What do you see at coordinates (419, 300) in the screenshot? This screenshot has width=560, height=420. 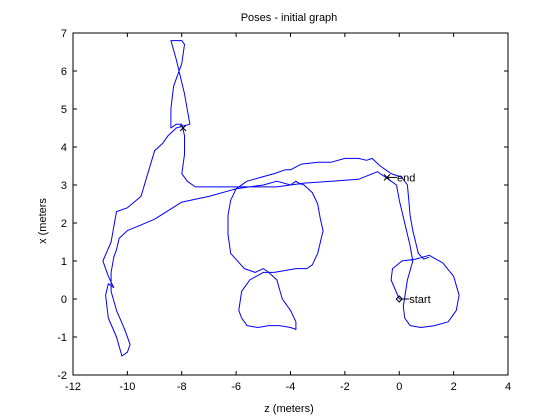 I see `start-label: start` at bounding box center [419, 300].